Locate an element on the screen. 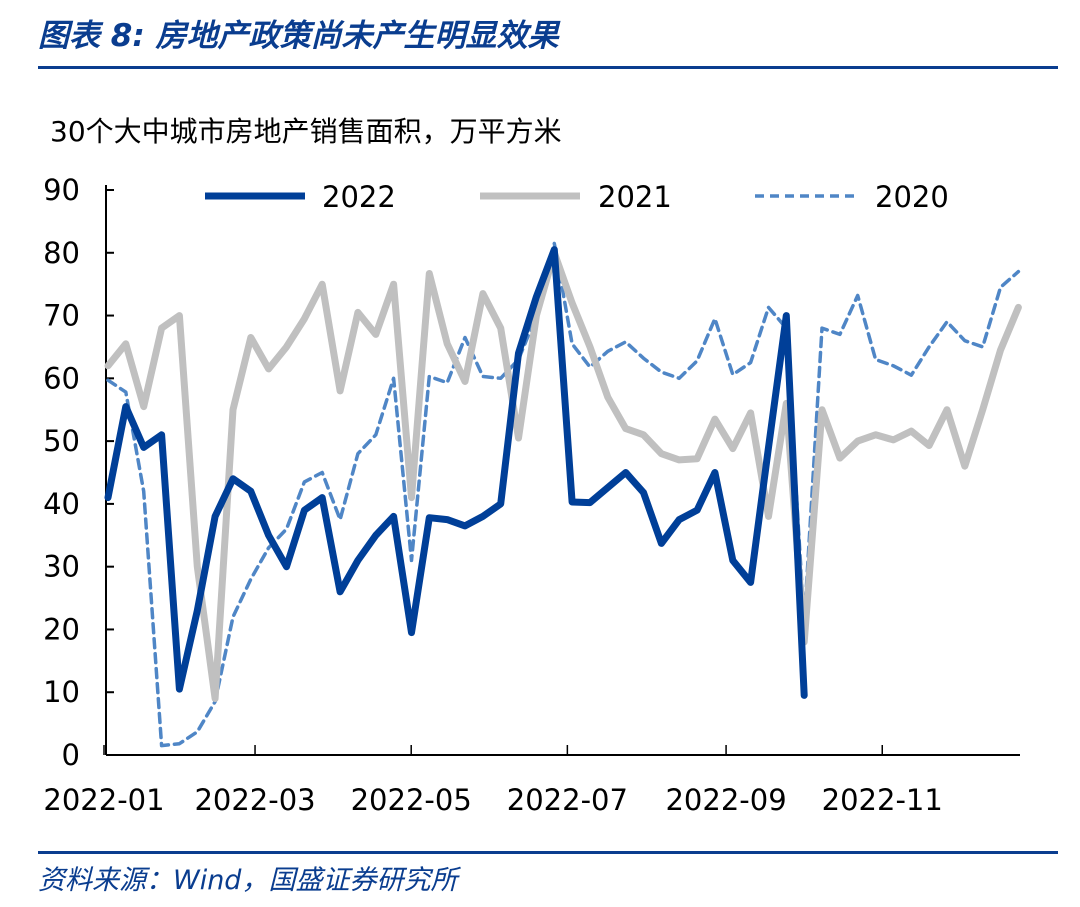  x-tick-label: 2022-03 is located at coordinates (254, 800).